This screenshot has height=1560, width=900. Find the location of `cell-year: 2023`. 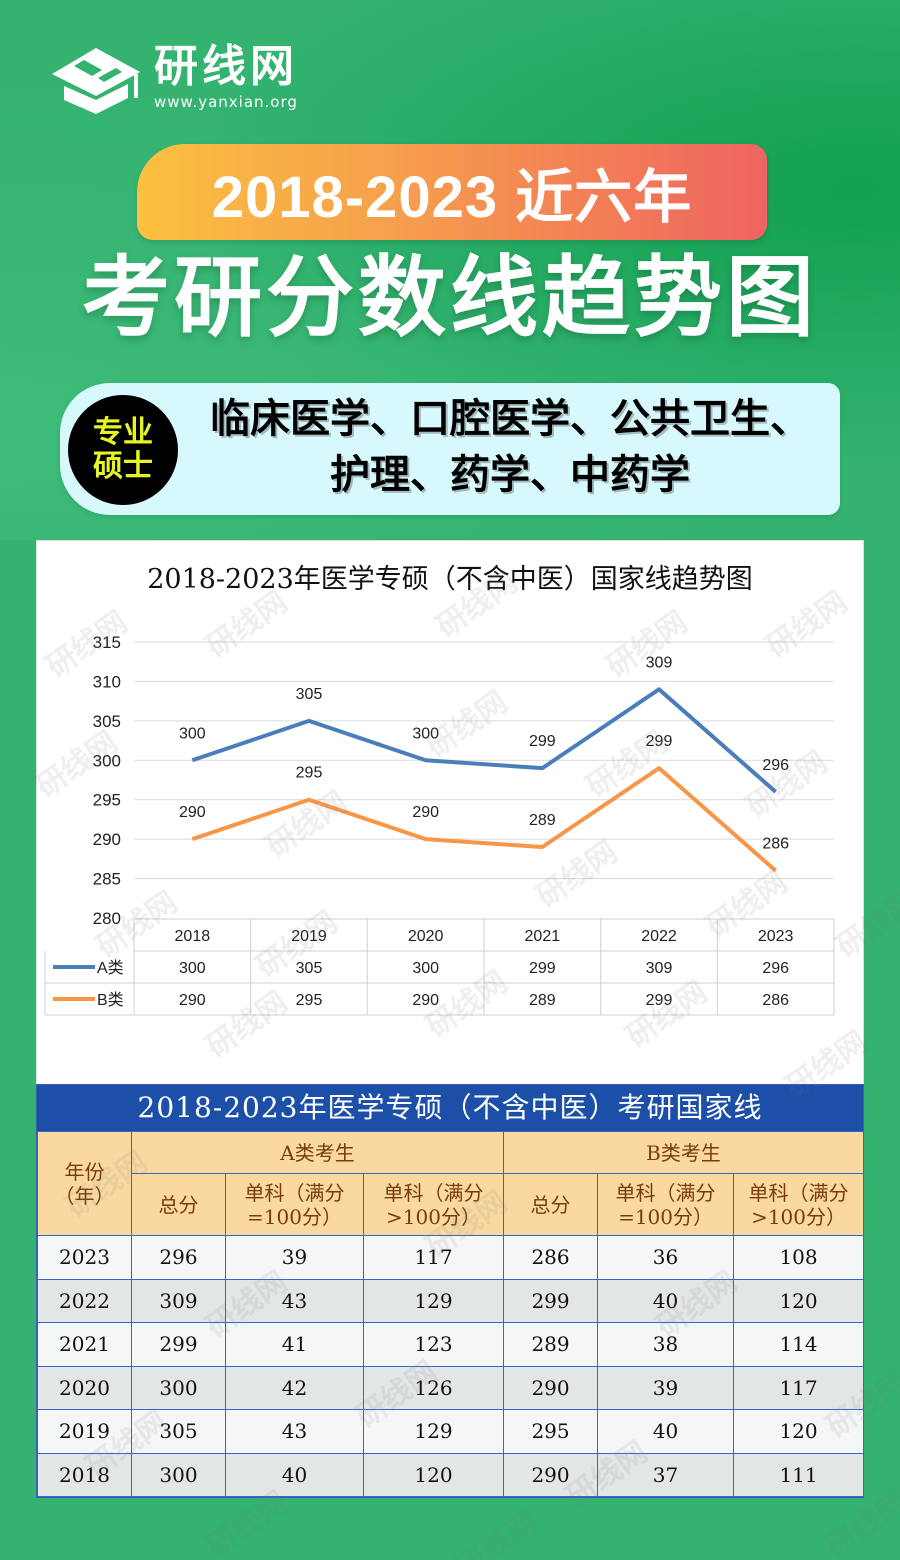

cell-year: 2023 is located at coordinates (84, 1257).